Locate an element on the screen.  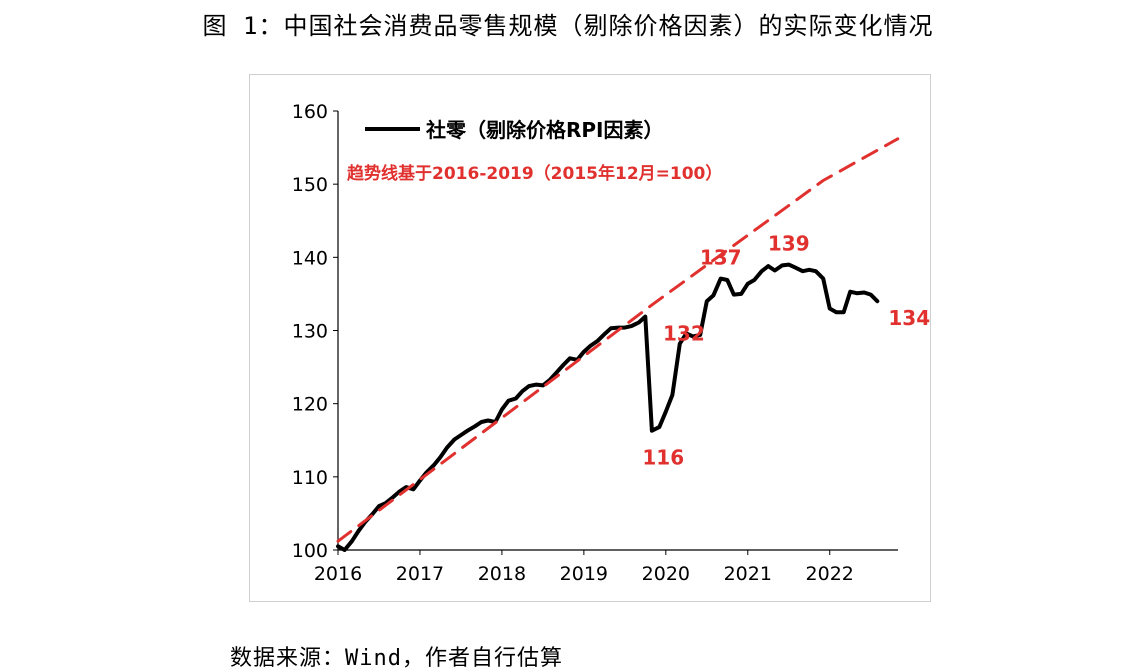
data-label: 139 is located at coordinates (789, 244).